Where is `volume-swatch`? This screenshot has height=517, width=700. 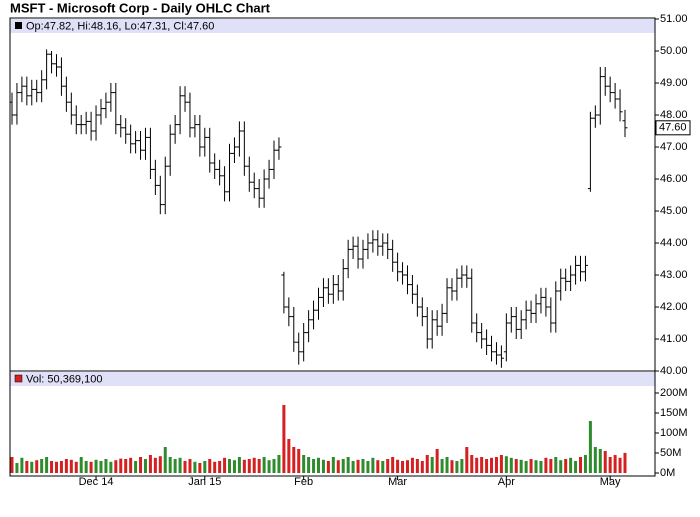 volume-swatch is located at coordinates (18, 378).